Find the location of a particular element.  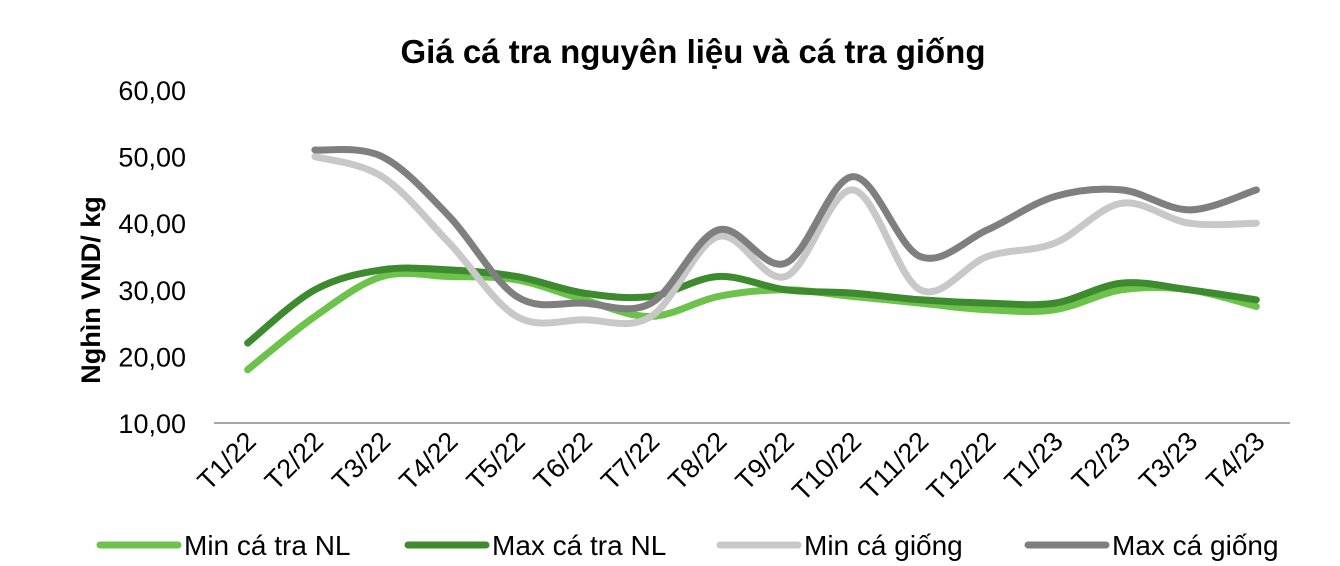

x-tick-label: T8/22 is located at coordinates (698, 461).